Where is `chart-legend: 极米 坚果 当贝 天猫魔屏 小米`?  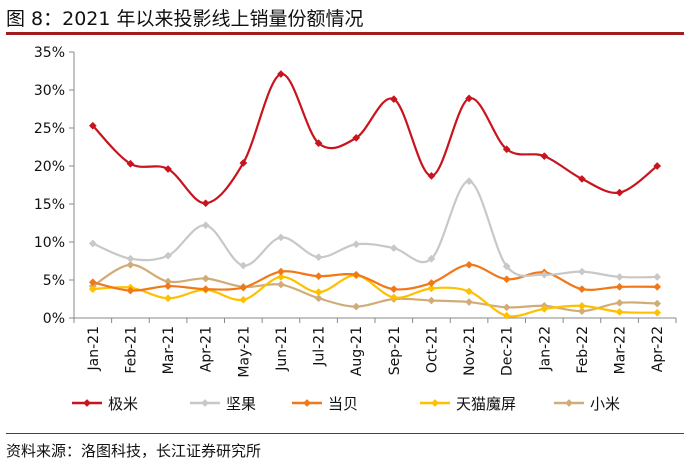 chart-legend: 极米 坚果 当贝 天猫魔屏 小米 is located at coordinates (346, 404).